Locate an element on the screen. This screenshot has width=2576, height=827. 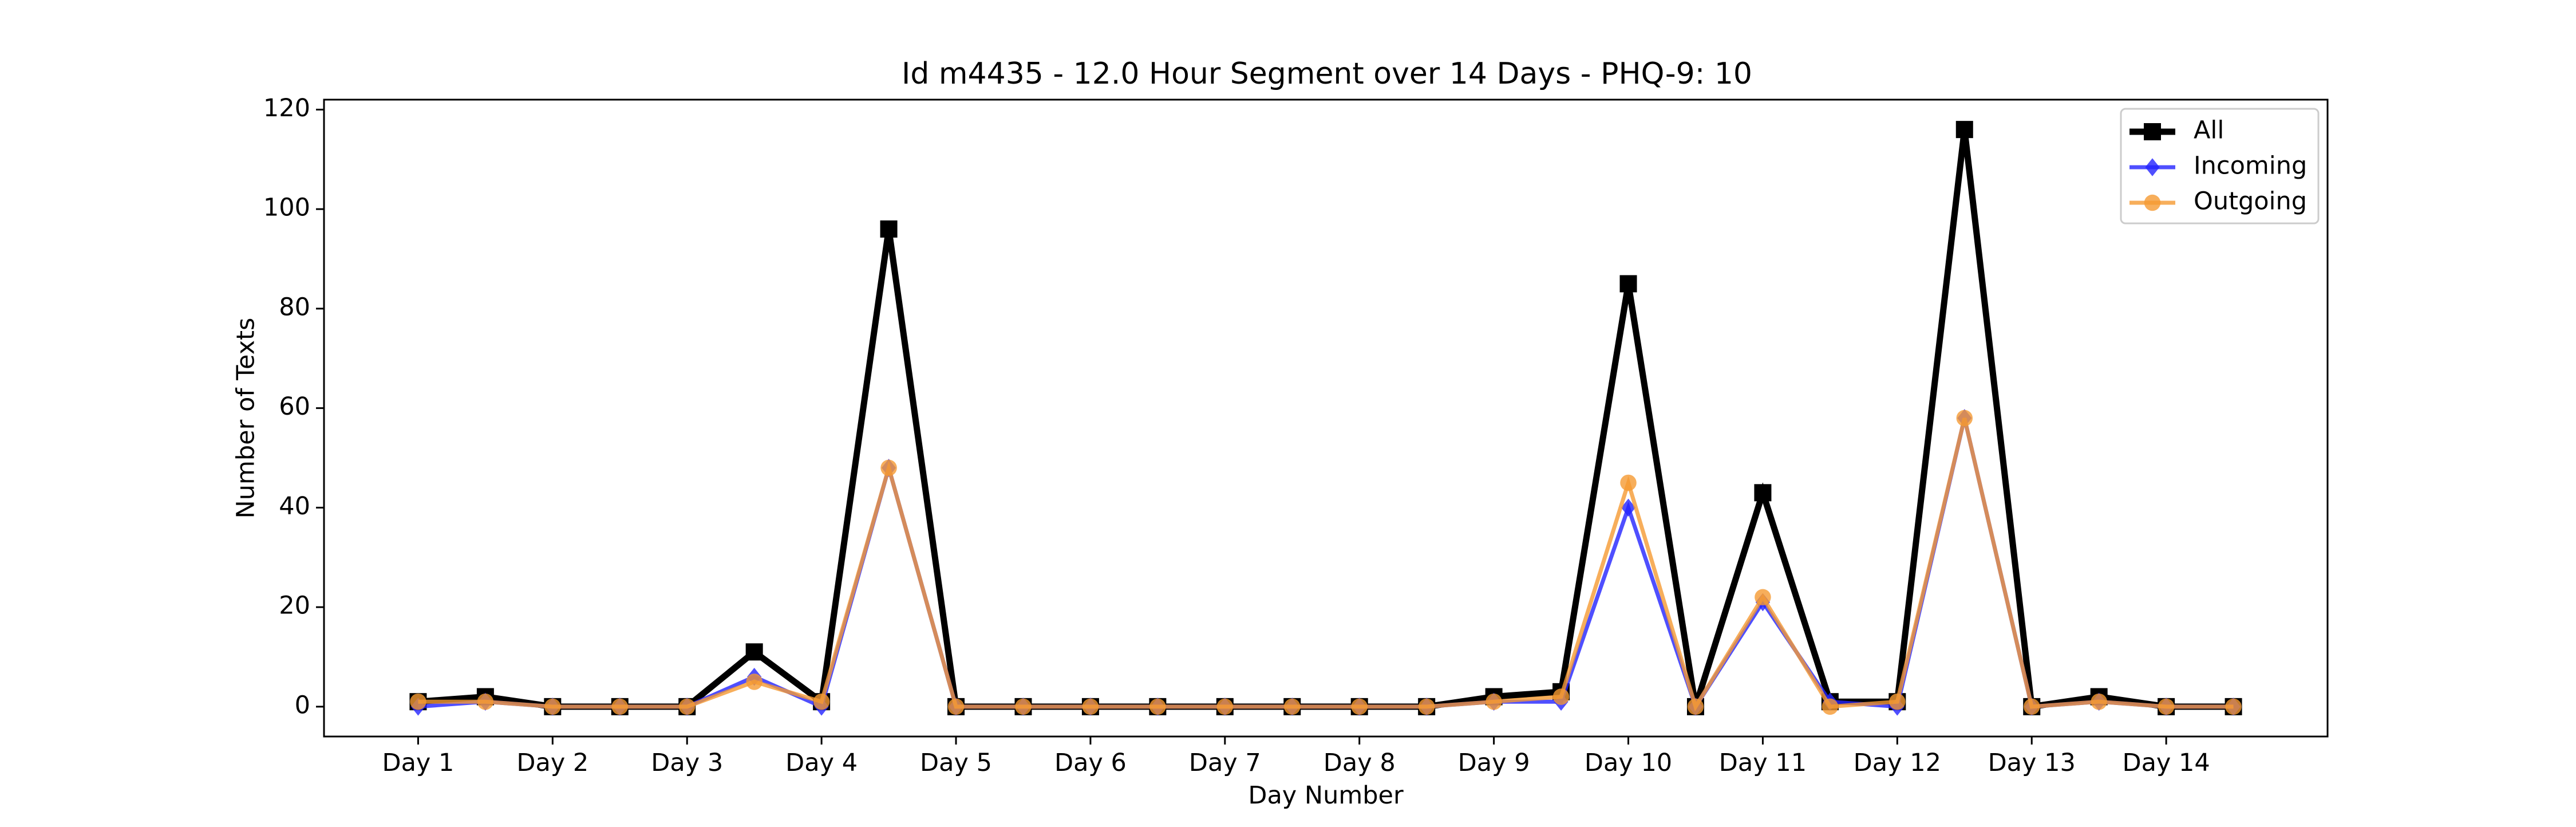
x-tick-label: Day 12 is located at coordinates (1897, 763).